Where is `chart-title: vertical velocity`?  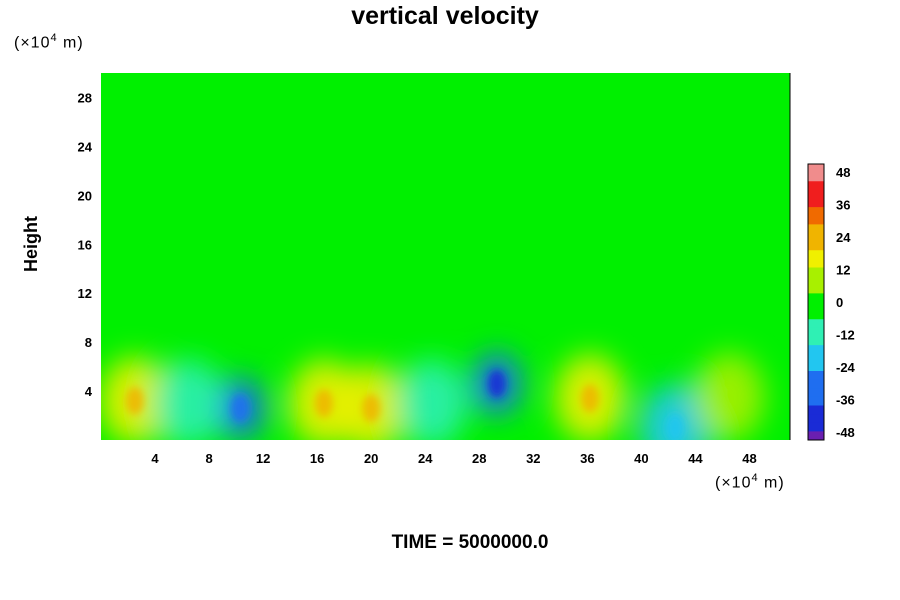 chart-title: vertical velocity is located at coordinates (445, 16).